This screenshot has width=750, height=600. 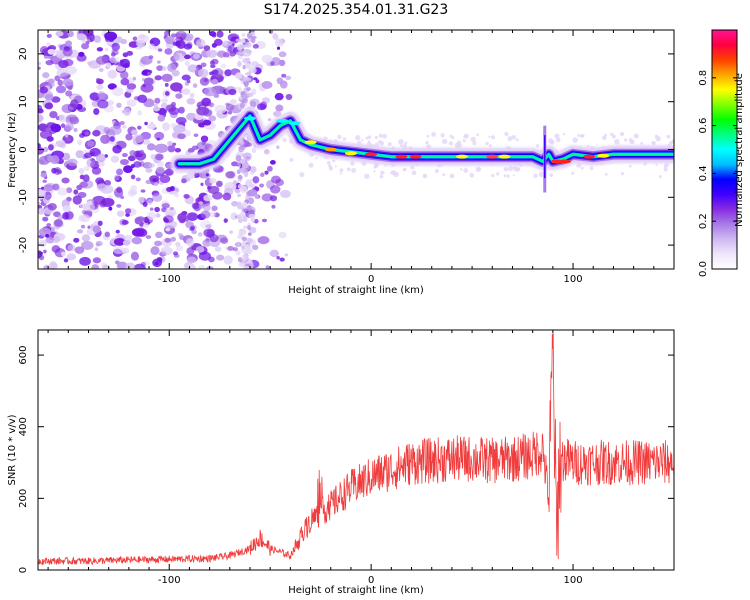 I want to click on colorbar-tick-label: 0.4, so click(x=703, y=173).